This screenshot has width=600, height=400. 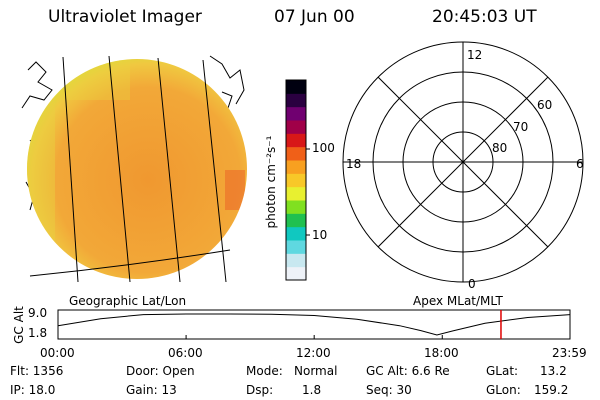 What do you see at coordinates (260, 390) in the screenshot?
I see `info-dsp-label: Dsp:` at bounding box center [260, 390].